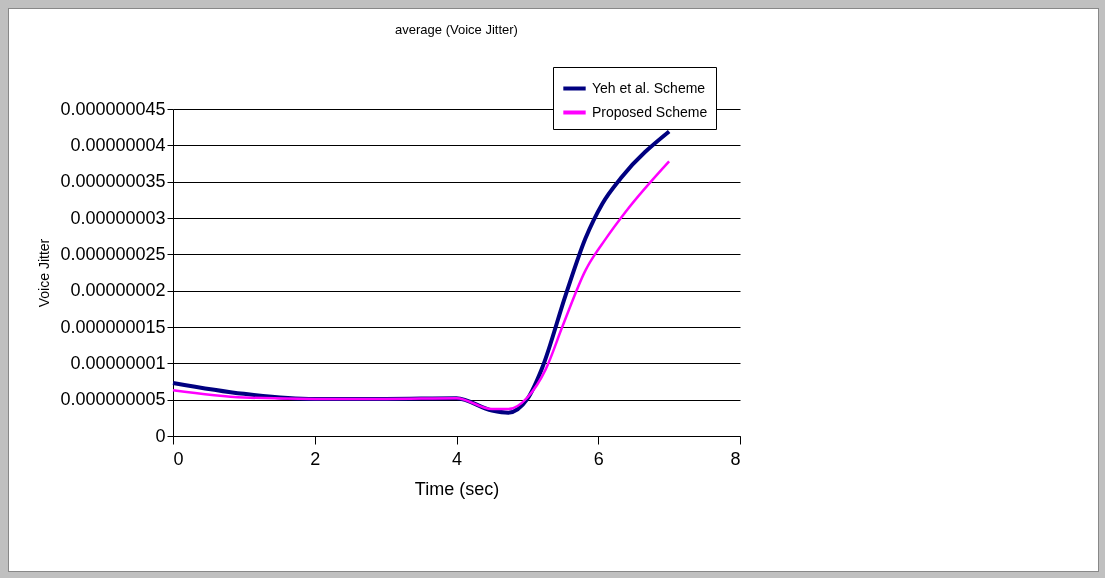  I want to click on legend-label: Proposed Scheme, so click(650, 111).